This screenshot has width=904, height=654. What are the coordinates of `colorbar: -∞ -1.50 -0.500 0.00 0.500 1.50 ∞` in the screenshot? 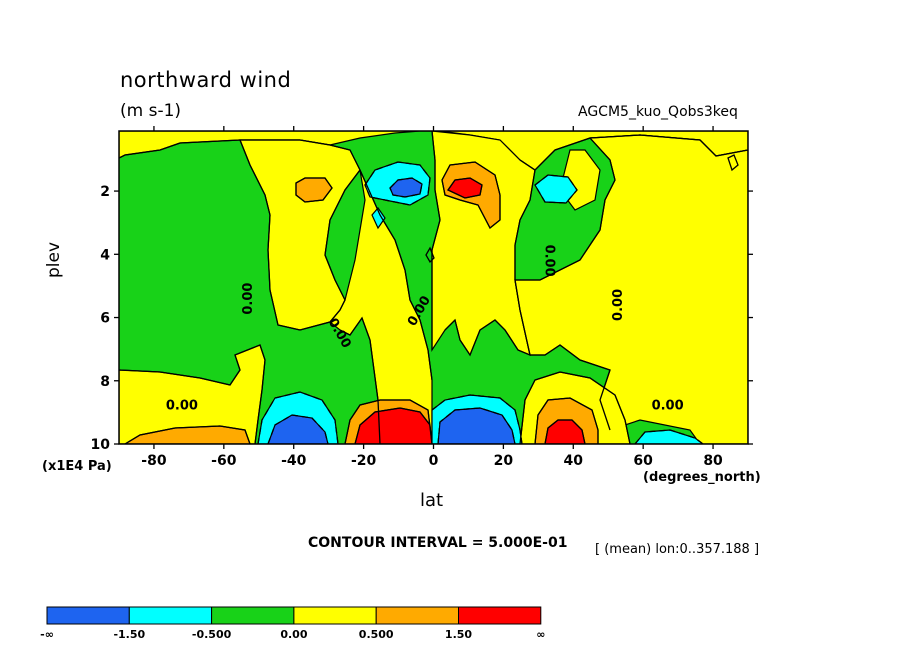 It's located at (292, 623).